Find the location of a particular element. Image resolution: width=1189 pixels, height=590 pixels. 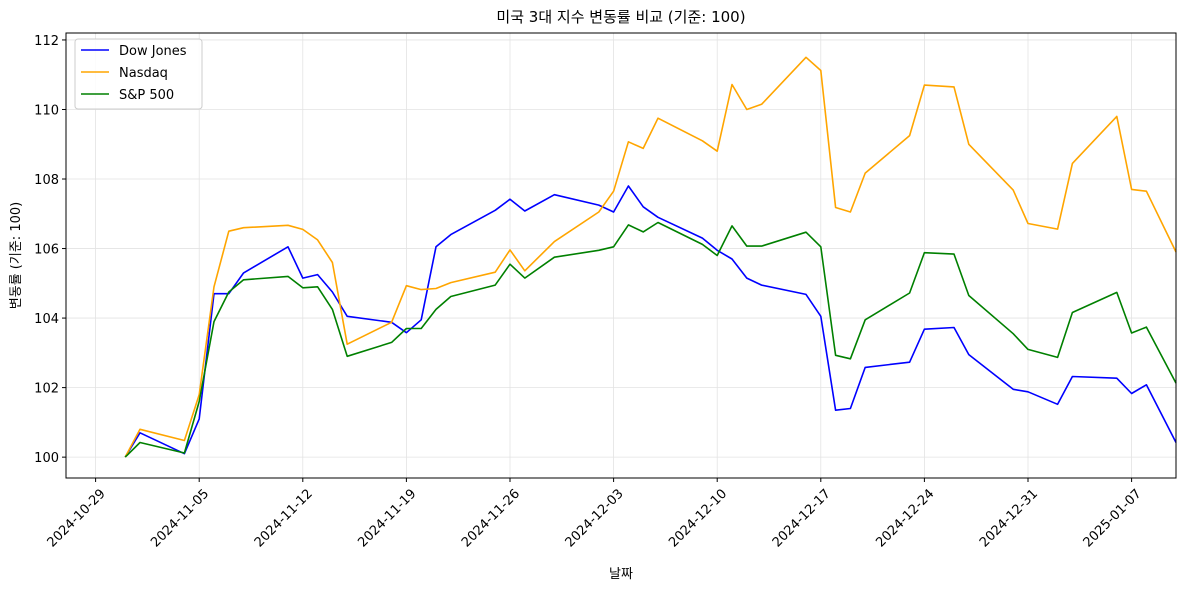

y-tick-label: 106 is located at coordinates (46, 250).